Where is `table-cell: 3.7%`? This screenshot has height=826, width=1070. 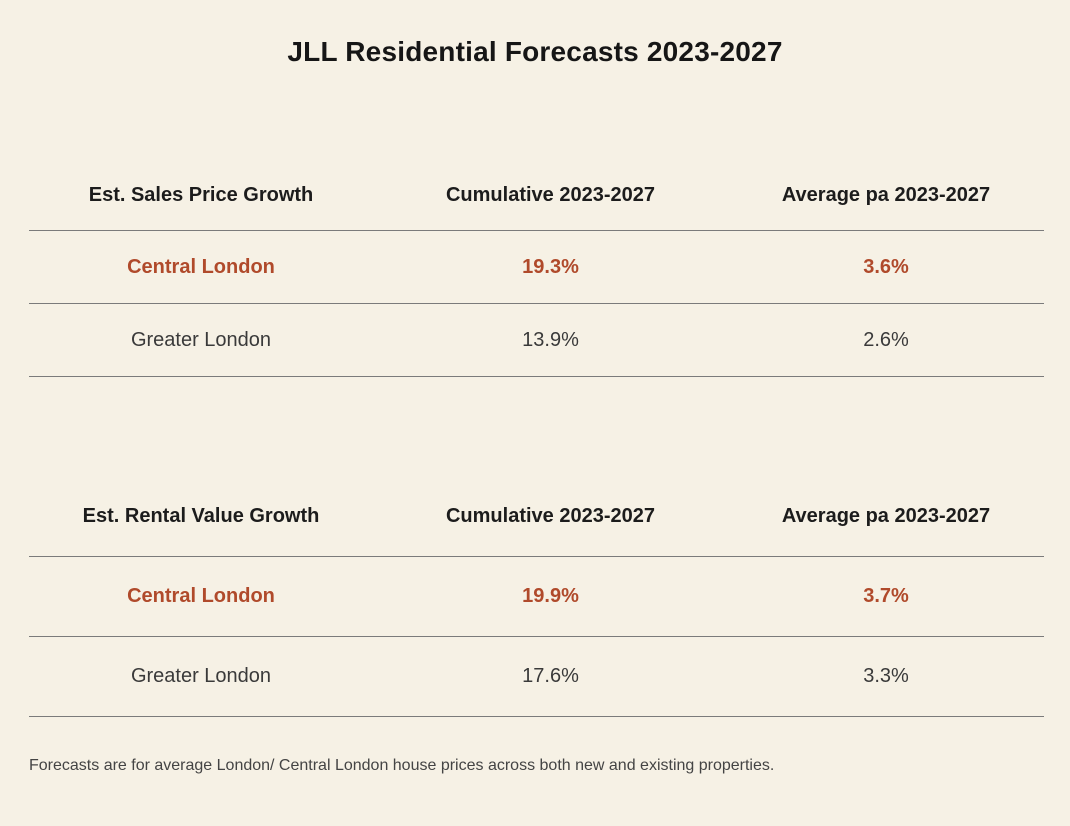
table-cell: 3.7% is located at coordinates (886, 596).